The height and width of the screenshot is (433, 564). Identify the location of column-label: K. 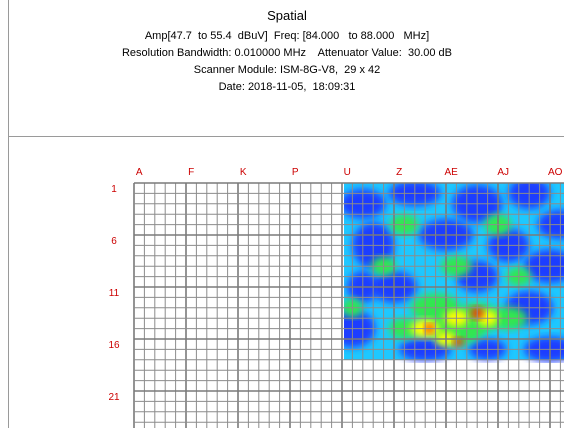
(243, 172).